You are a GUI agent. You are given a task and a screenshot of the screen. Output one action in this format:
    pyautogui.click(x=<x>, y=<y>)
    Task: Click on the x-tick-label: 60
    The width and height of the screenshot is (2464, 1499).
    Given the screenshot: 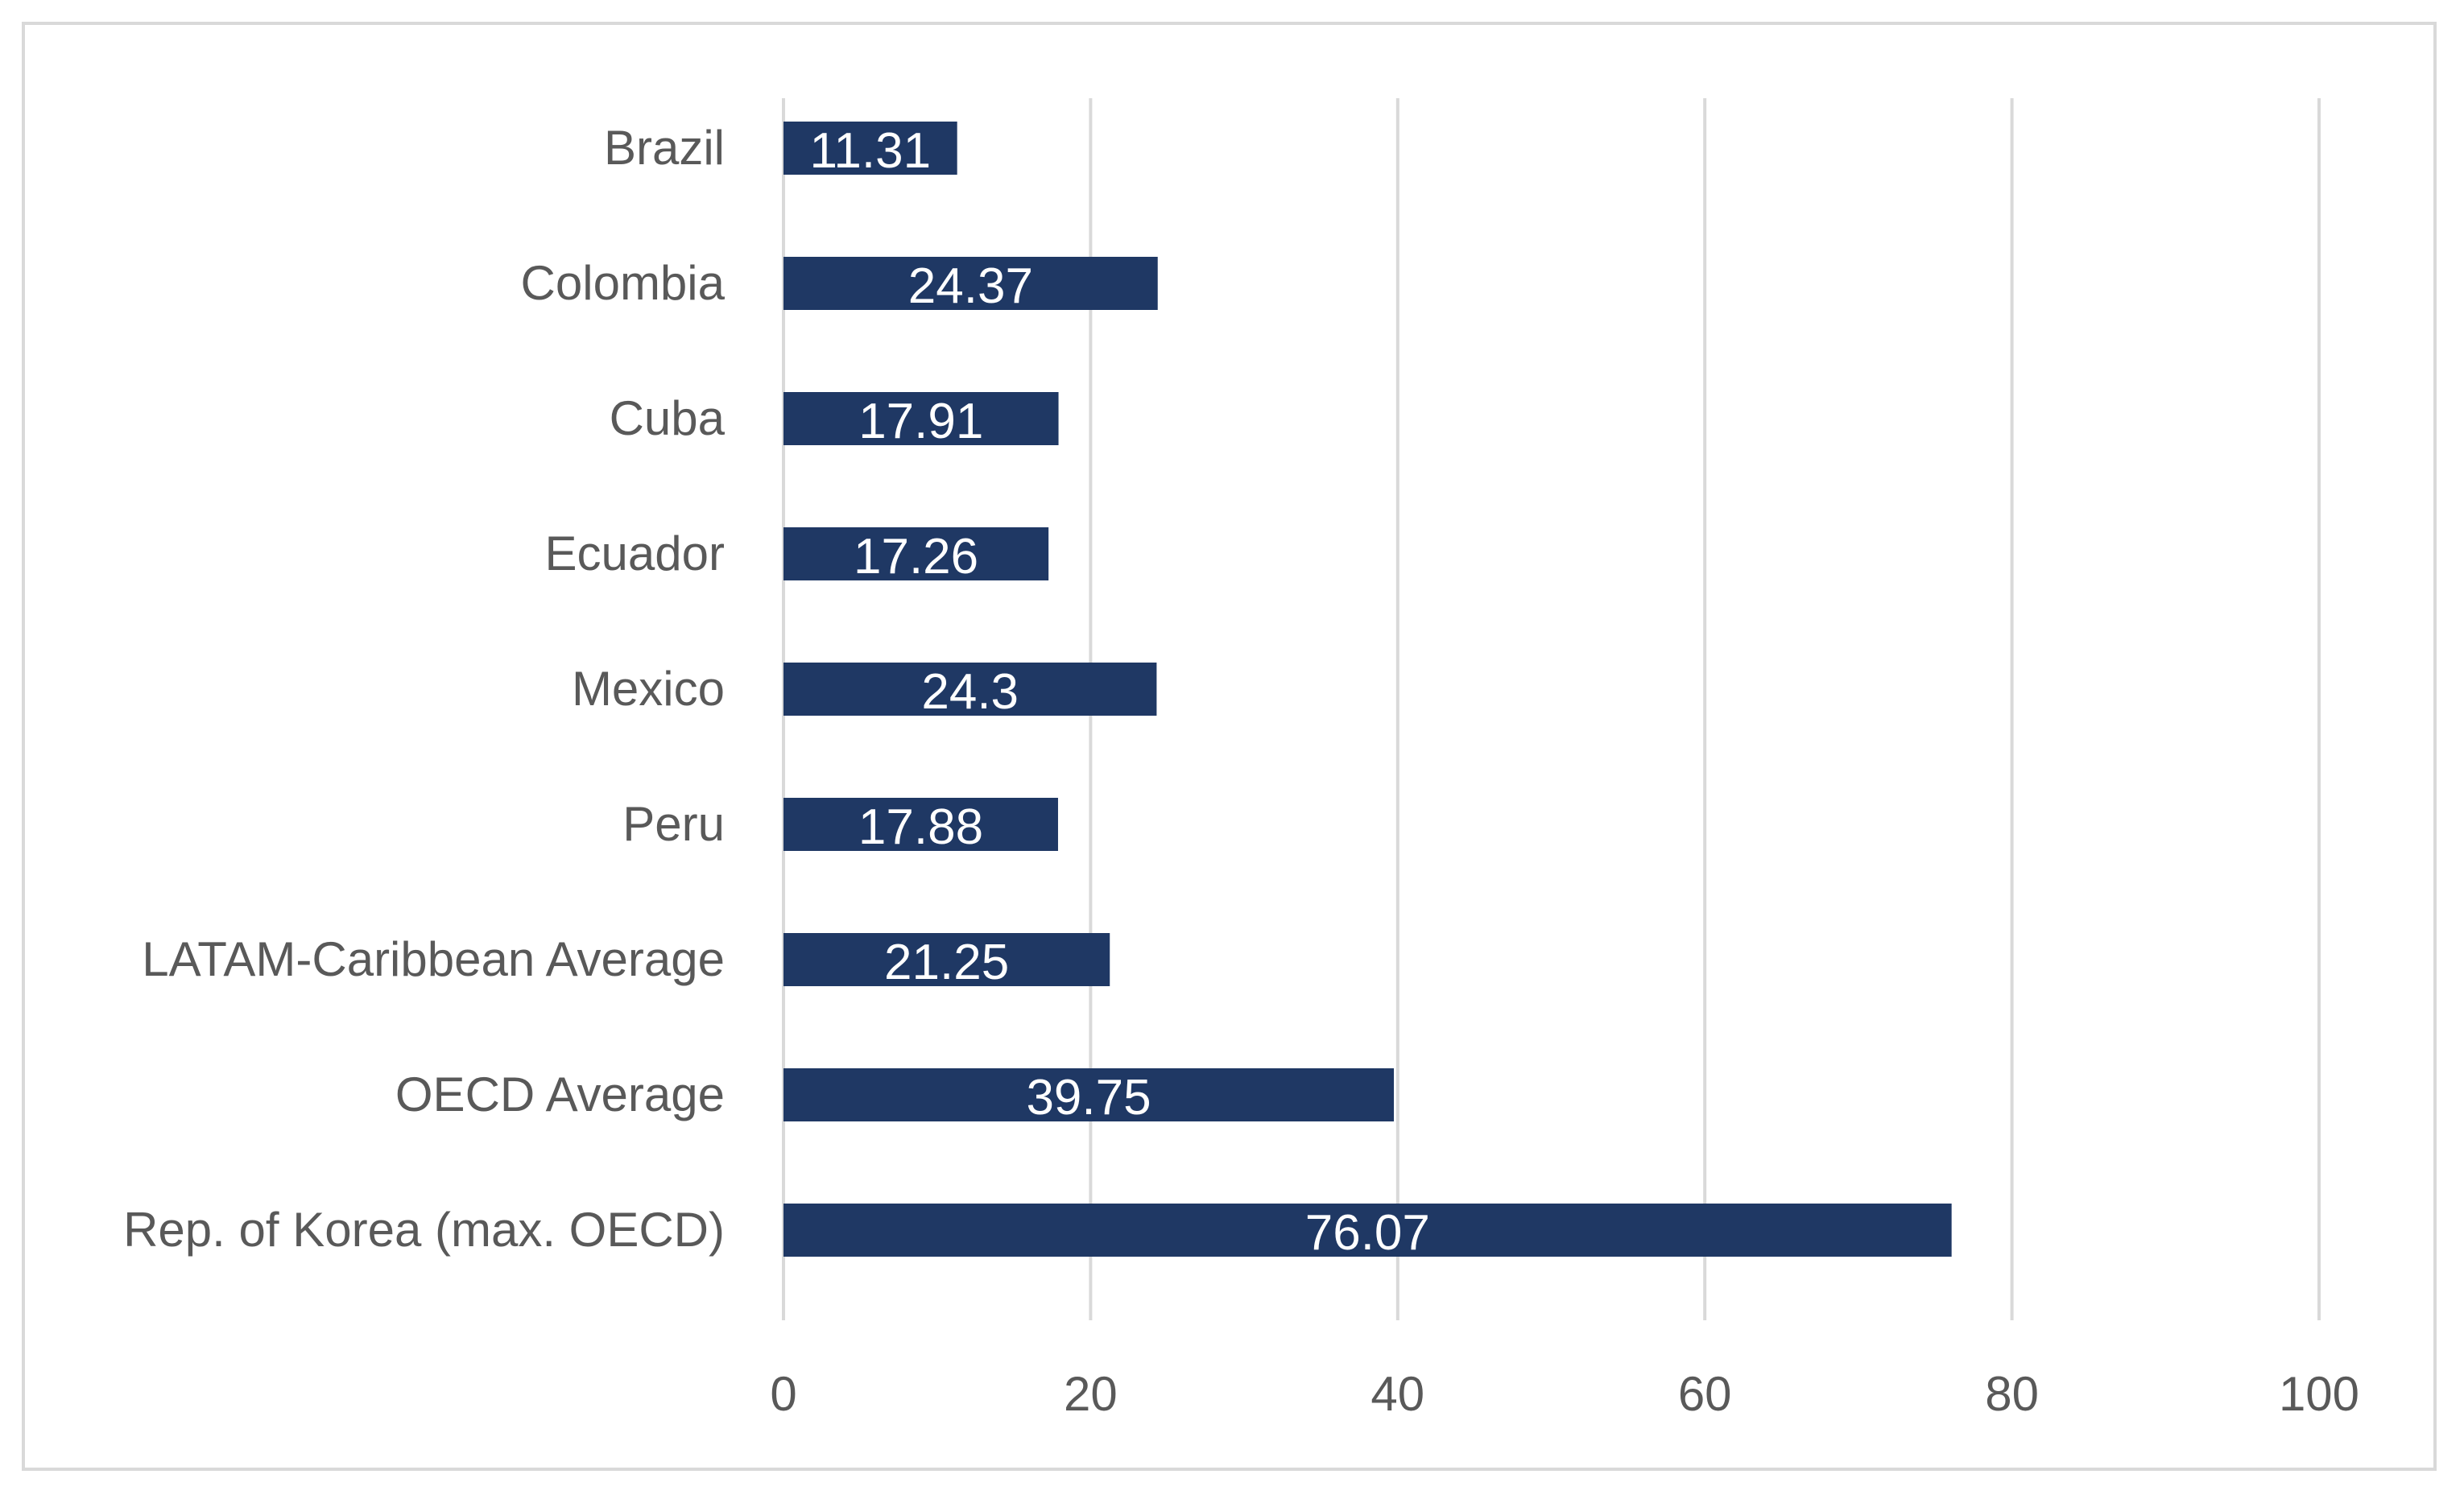 What is the action you would take?
    pyautogui.click(x=1705, y=1394)
    